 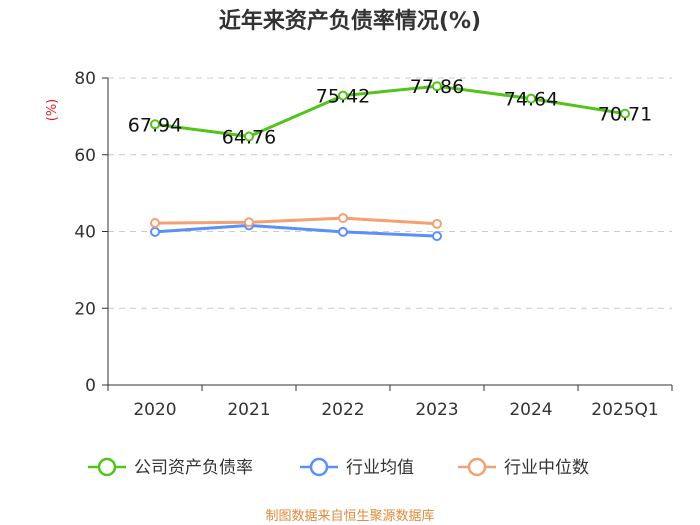 What do you see at coordinates (248, 410) in the screenshot?
I see `x-tick-label: 2021` at bounding box center [248, 410].